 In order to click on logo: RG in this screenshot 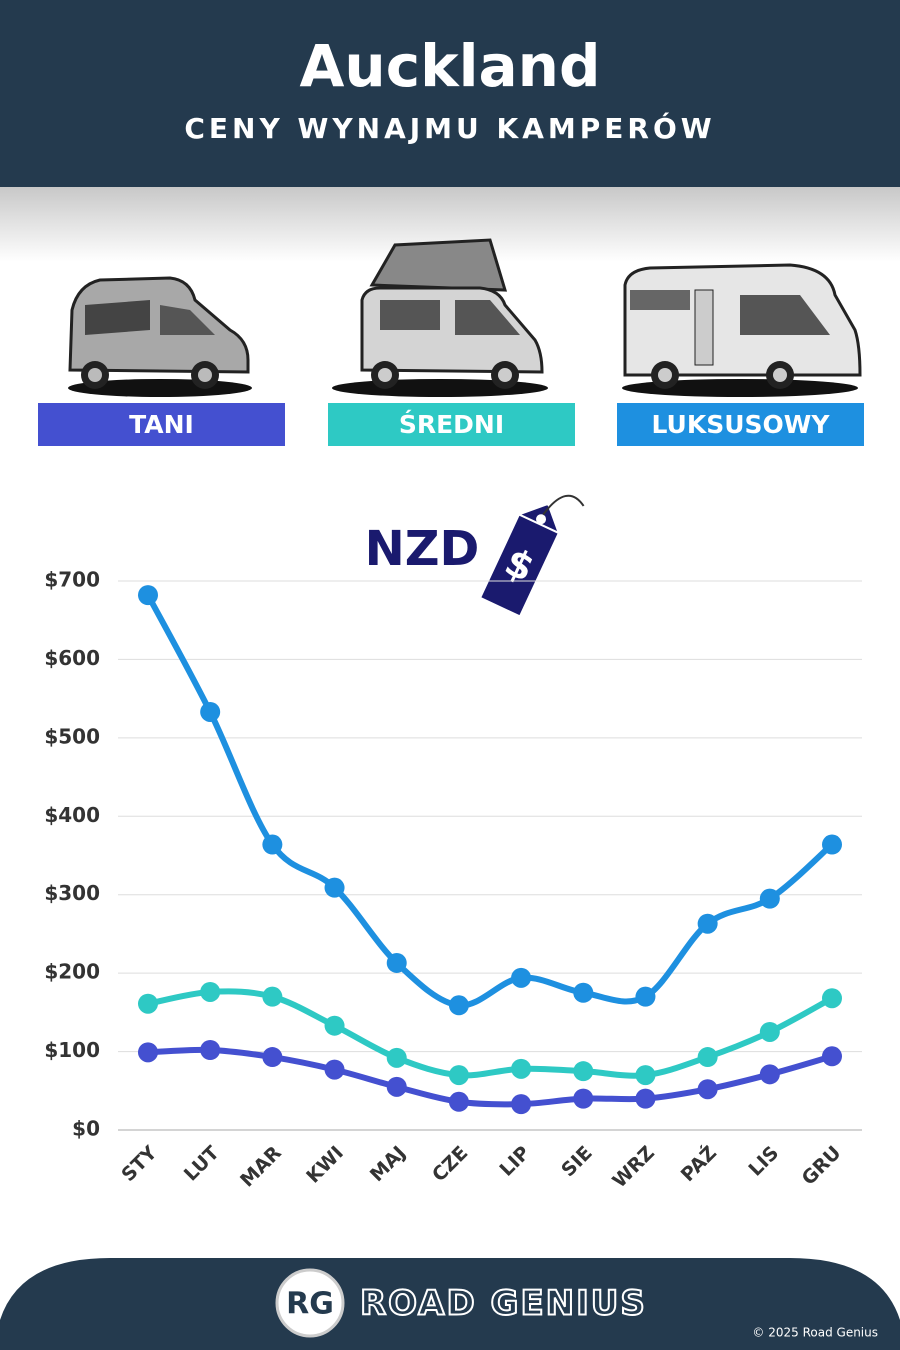, I will do `click(310, 1304)`.